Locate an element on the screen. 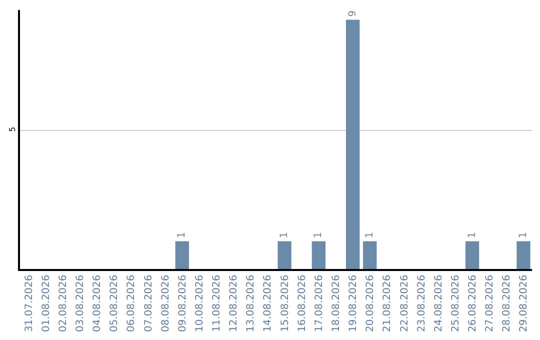  x-tick-label: 15.08.2026 is located at coordinates (285, 303).